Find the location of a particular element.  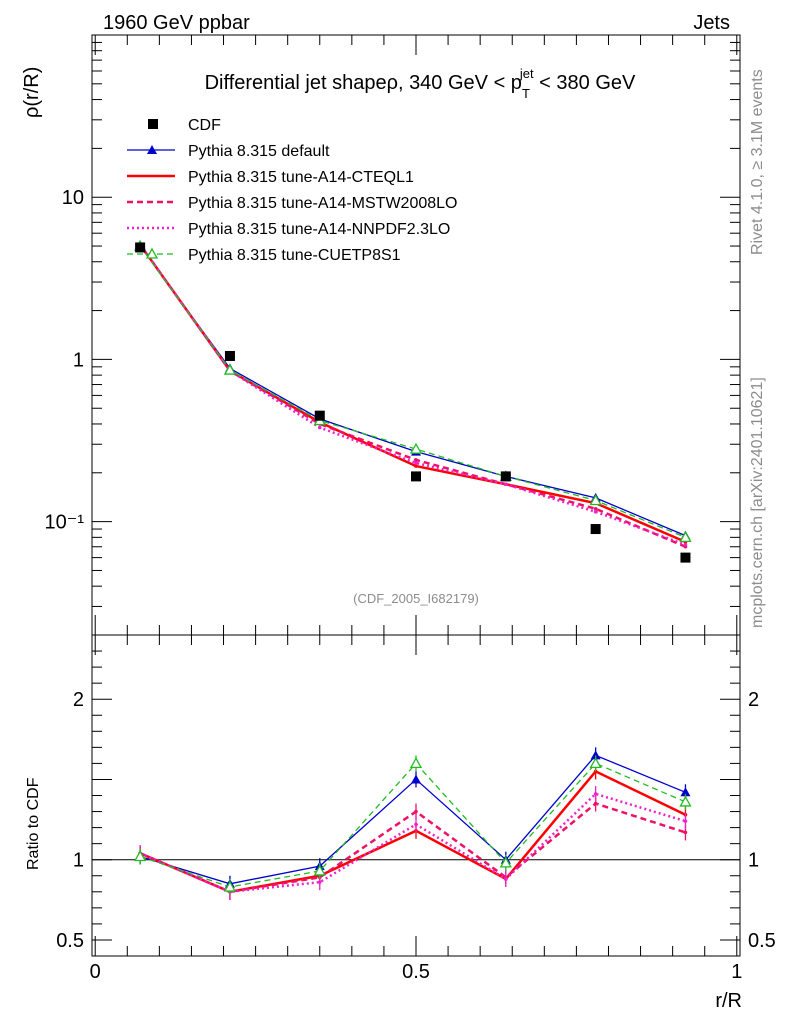

ratio-xtick-label: 0.5 is located at coordinates (416, 972).